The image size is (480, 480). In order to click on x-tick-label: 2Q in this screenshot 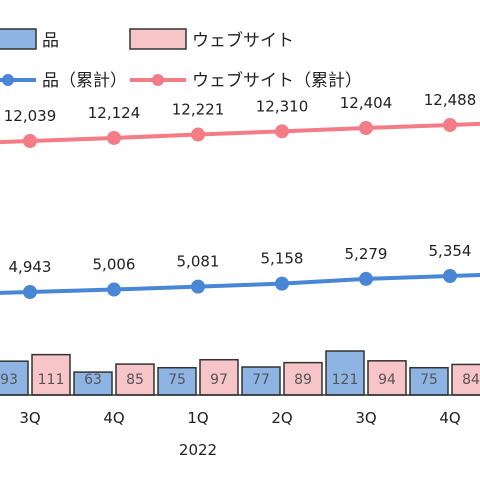, I will do `click(281, 418)`.